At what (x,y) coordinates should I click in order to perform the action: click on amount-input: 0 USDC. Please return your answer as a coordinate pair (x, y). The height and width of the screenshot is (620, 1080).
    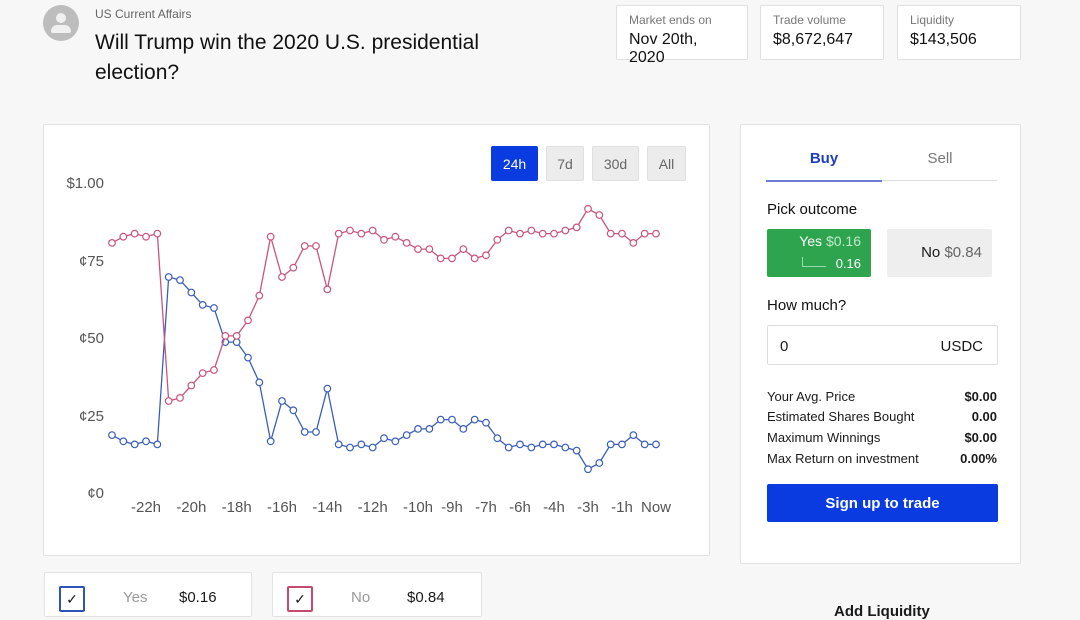
    Looking at the image, I should click on (882, 345).